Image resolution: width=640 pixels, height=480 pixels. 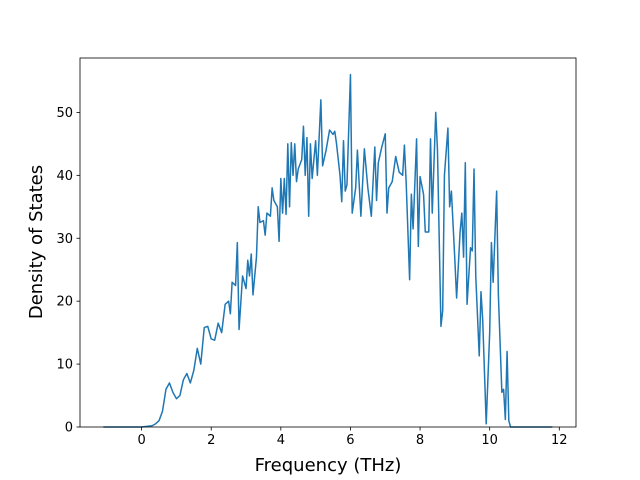 I want to click on y-tick-label: 0, so click(x=69, y=428).